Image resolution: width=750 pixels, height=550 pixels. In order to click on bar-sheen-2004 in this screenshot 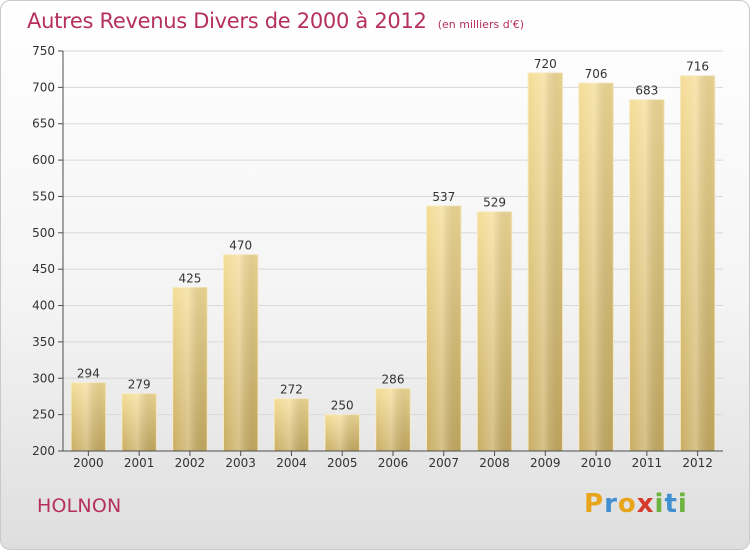, I will do `click(291, 424)`.